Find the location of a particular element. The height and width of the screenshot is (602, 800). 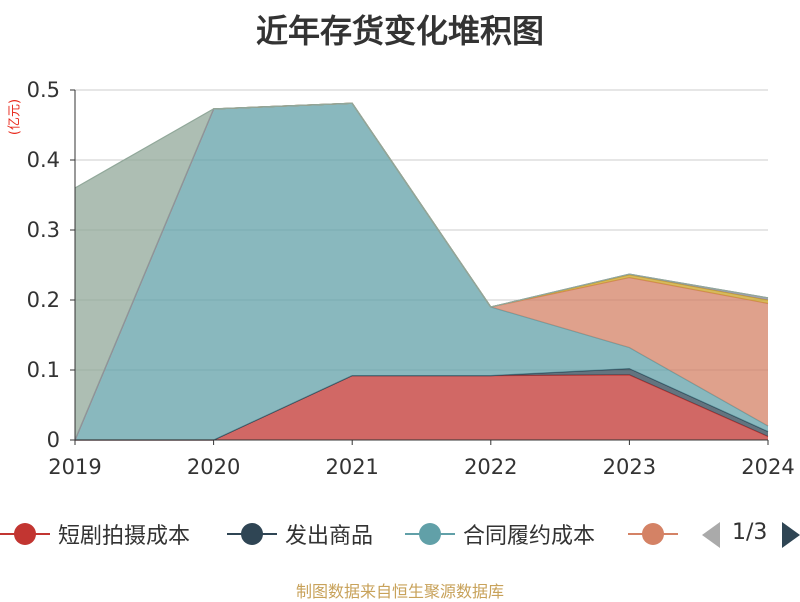

y-tick-label: 0.5 is located at coordinates (43, 90).